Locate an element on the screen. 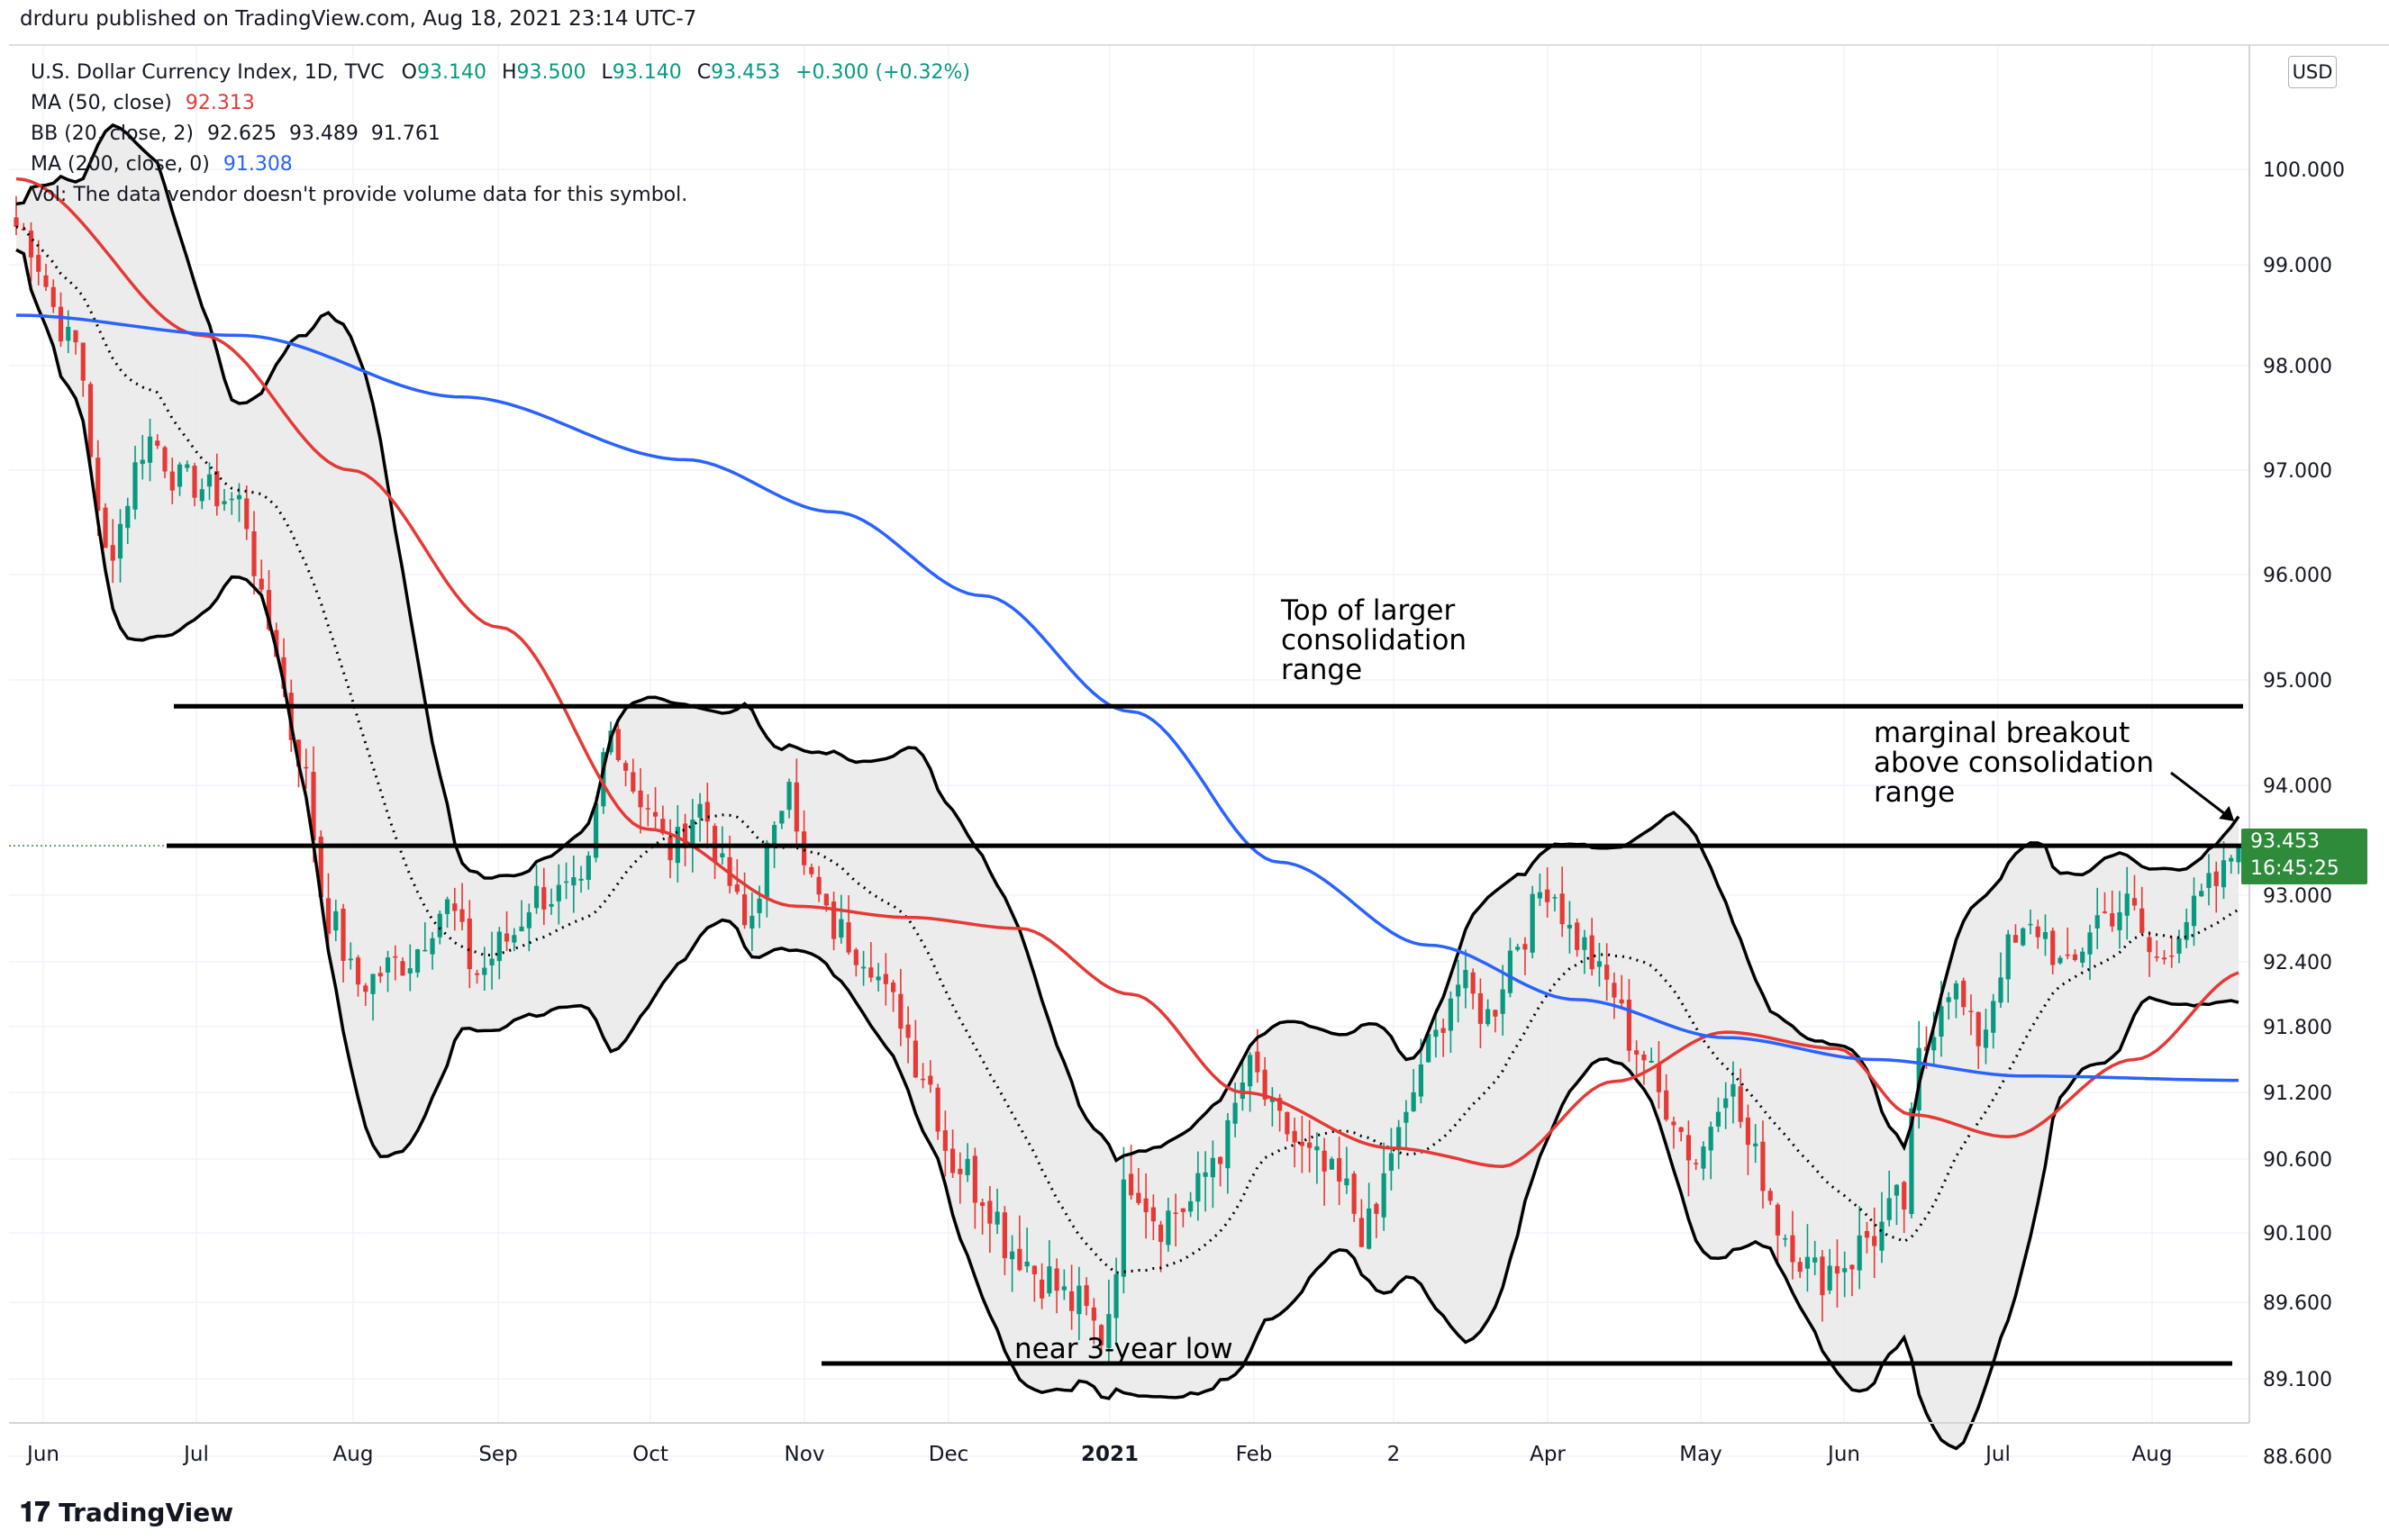 This screenshot has height=1540, width=2389. y-tick-label: 89.600 is located at coordinates (2297, 1303).